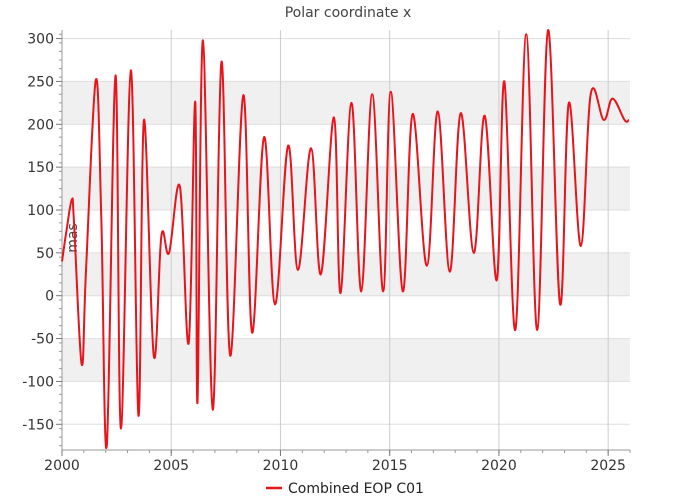  I want to click on x-tick-label: 2025, so click(608, 466).